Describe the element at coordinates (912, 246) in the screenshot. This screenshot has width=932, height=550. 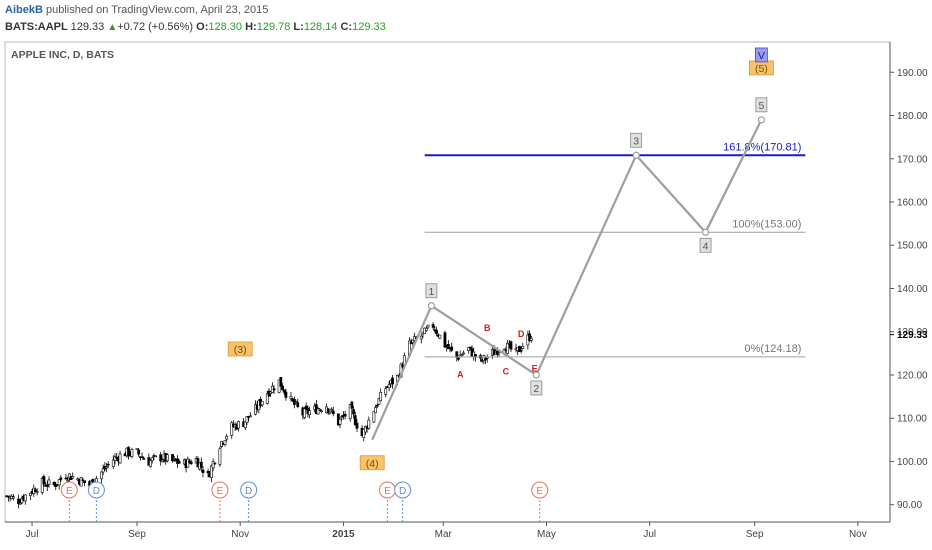
I see `price-tick-label: 150.00` at that location.